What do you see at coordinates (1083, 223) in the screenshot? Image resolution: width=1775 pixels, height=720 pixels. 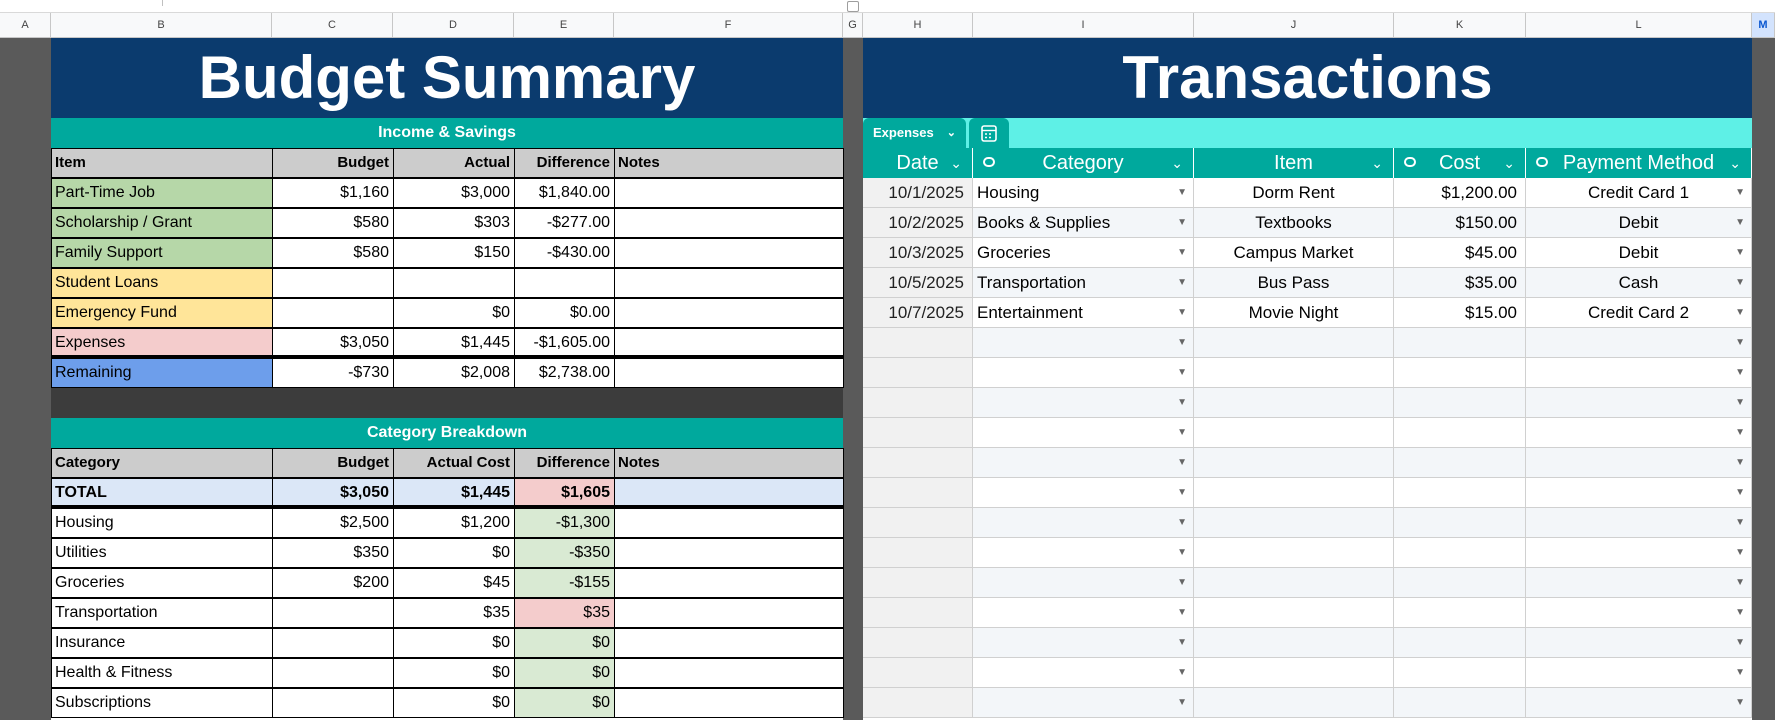 I see `tx-category-dropdown: Books & Supplies ▼` at bounding box center [1083, 223].